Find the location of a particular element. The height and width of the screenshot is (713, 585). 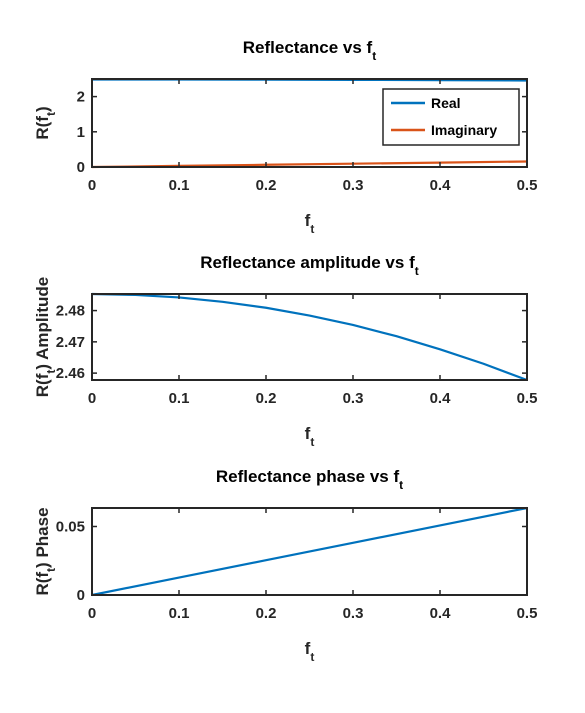

chart-title: Reflectance amplitude vs ft is located at coordinates (309, 265).